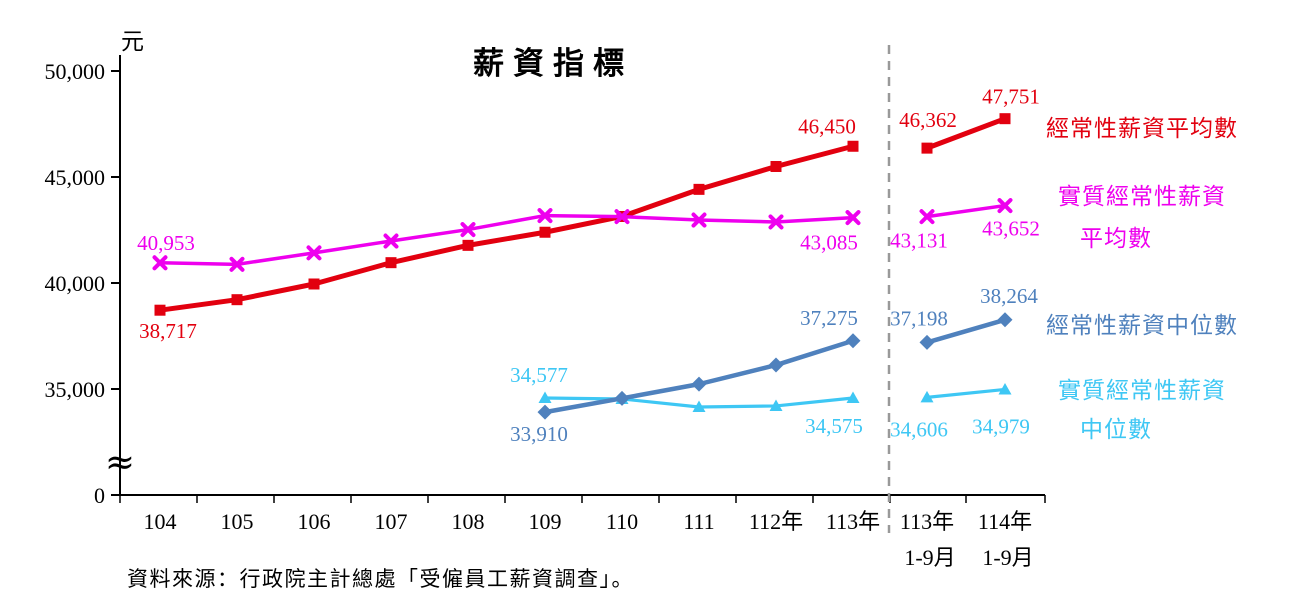 This screenshot has height=616, width=1296. What do you see at coordinates (776, 521) in the screenshot?
I see `x-axis-category-label: 112年` at bounding box center [776, 521].